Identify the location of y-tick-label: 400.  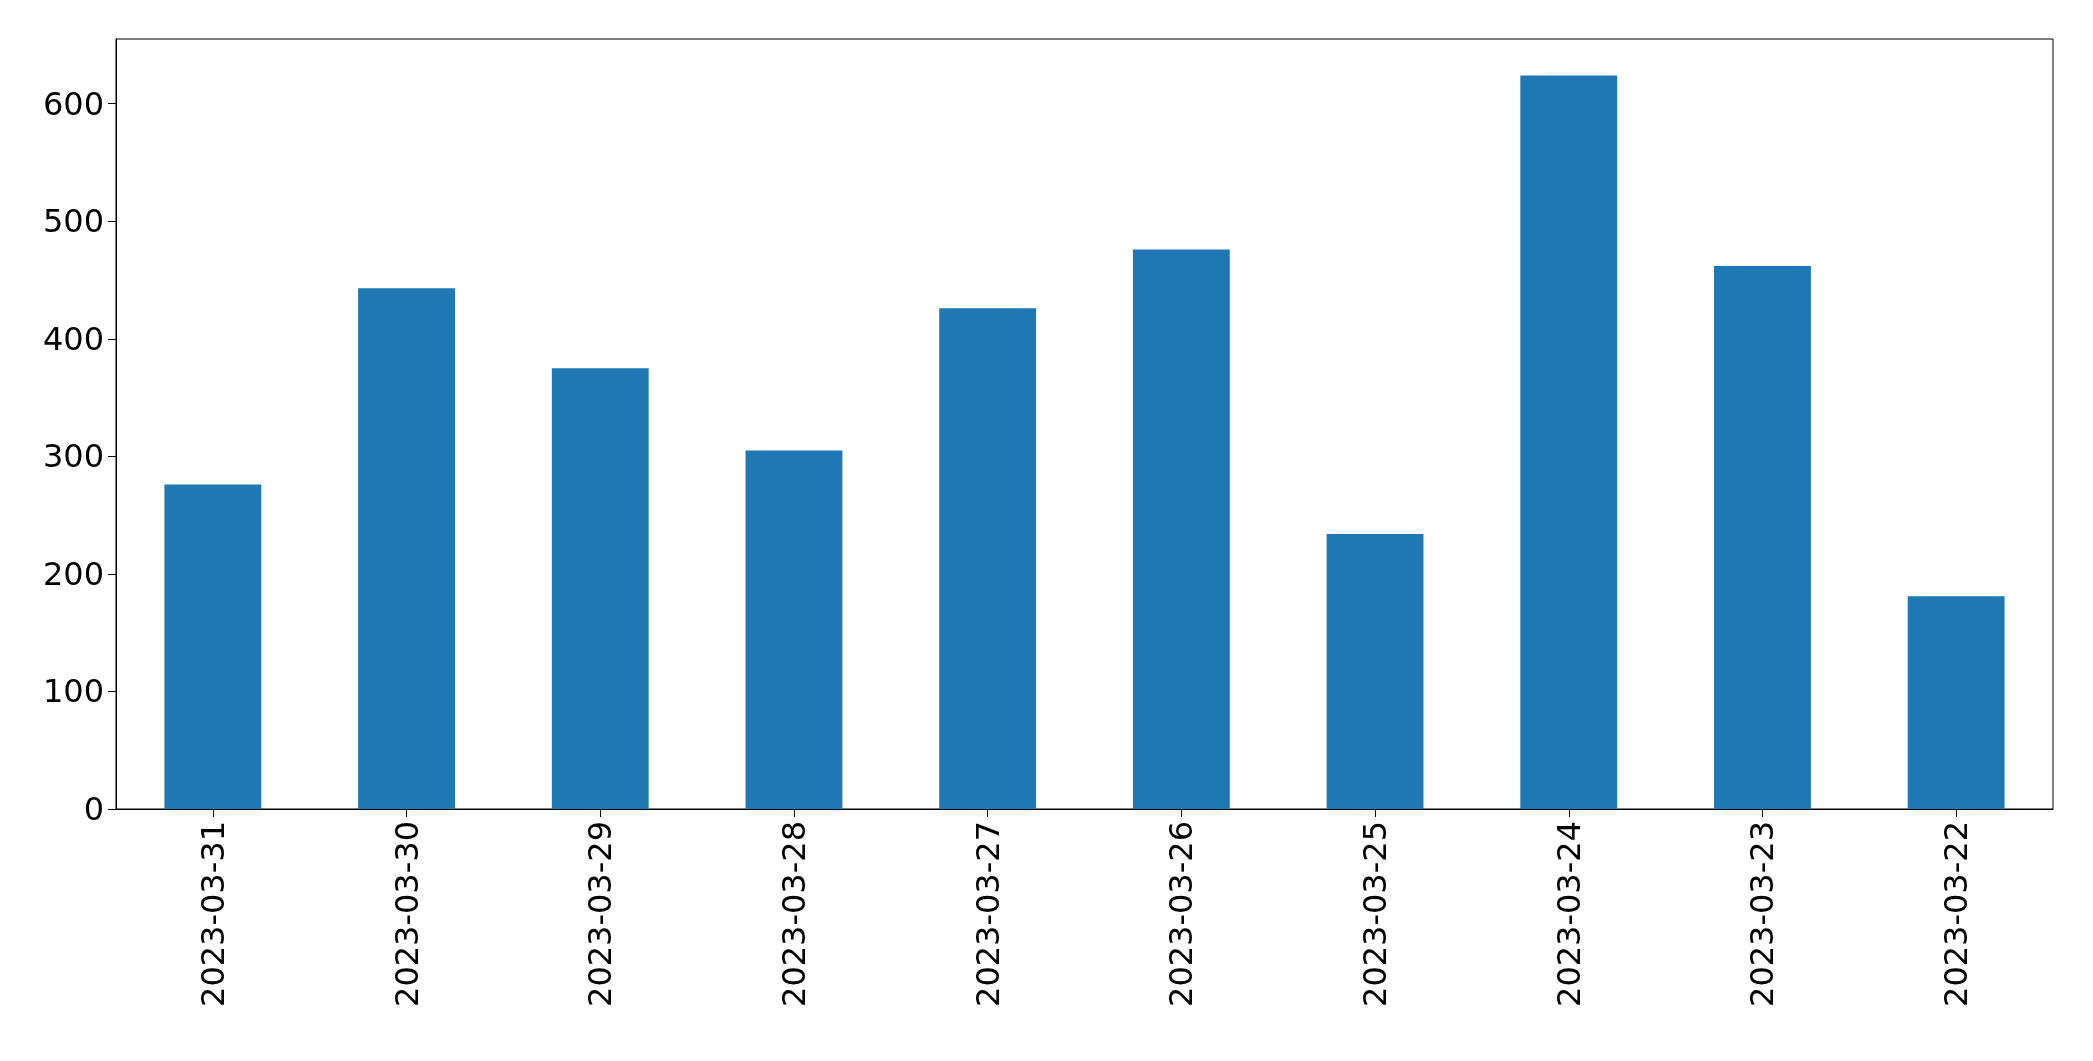
(73, 338).